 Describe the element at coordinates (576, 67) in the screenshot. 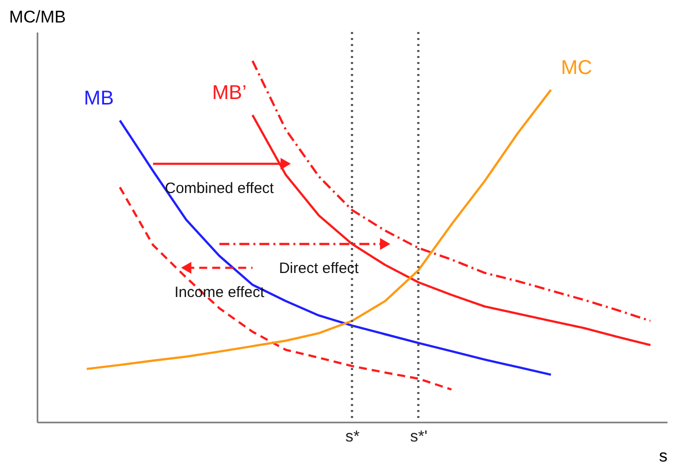

I see `series-label: MC` at that location.